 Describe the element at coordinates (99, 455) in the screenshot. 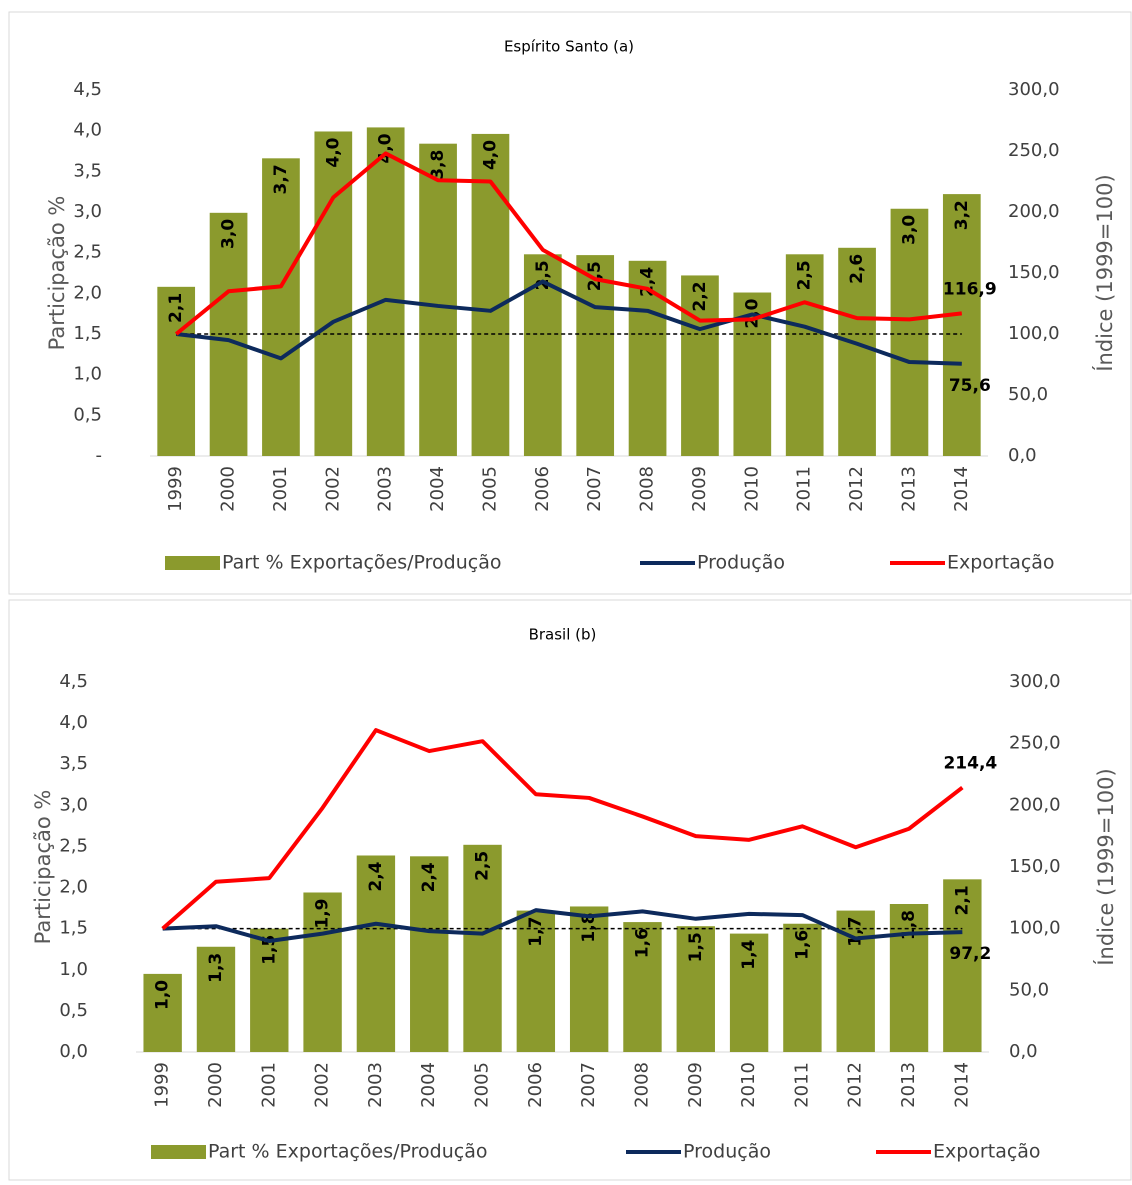

I see `y-tick-label: -` at that location.